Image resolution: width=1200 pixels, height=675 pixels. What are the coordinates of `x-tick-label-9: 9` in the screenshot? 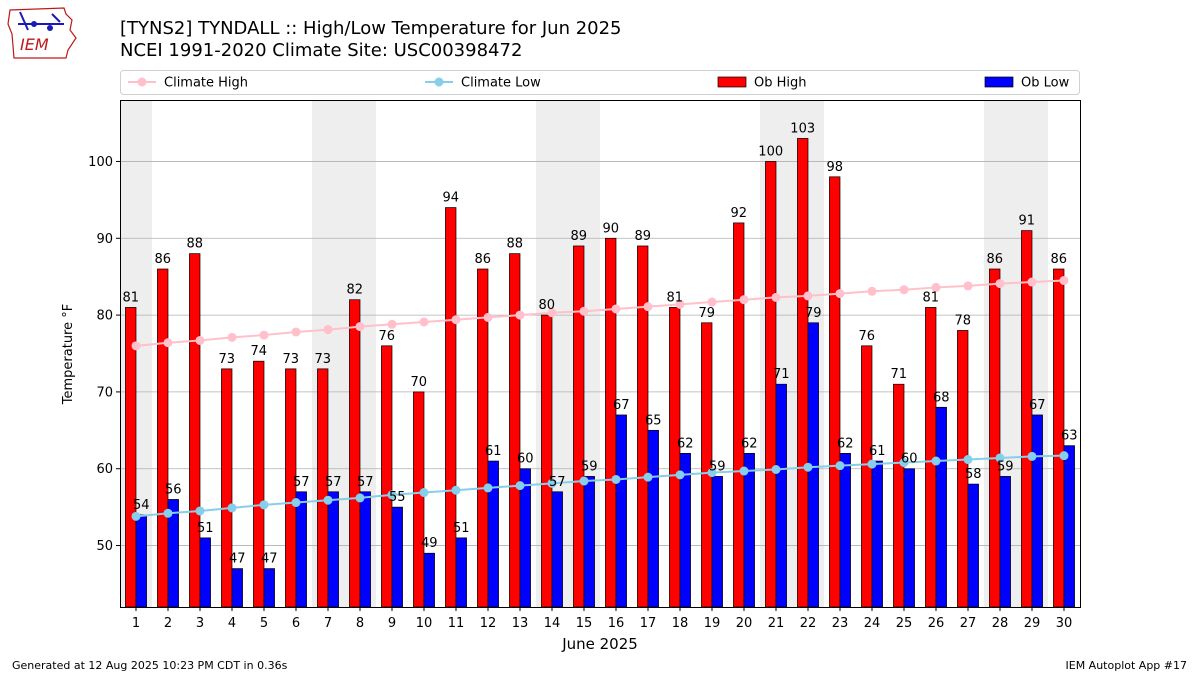 It's located at (392, 623).